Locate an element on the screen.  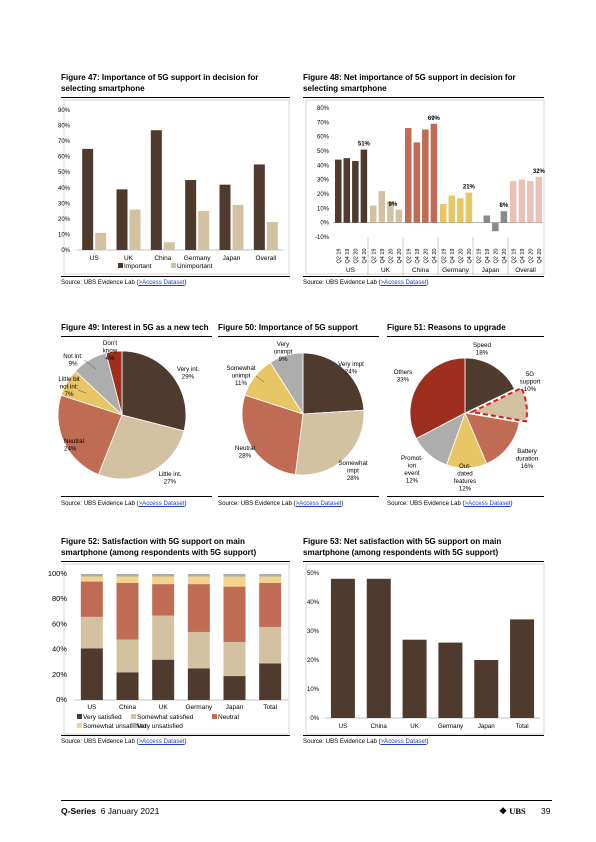
fig50-title: Figure 50: Importance of 5G support is located at coordinates (288, 327).